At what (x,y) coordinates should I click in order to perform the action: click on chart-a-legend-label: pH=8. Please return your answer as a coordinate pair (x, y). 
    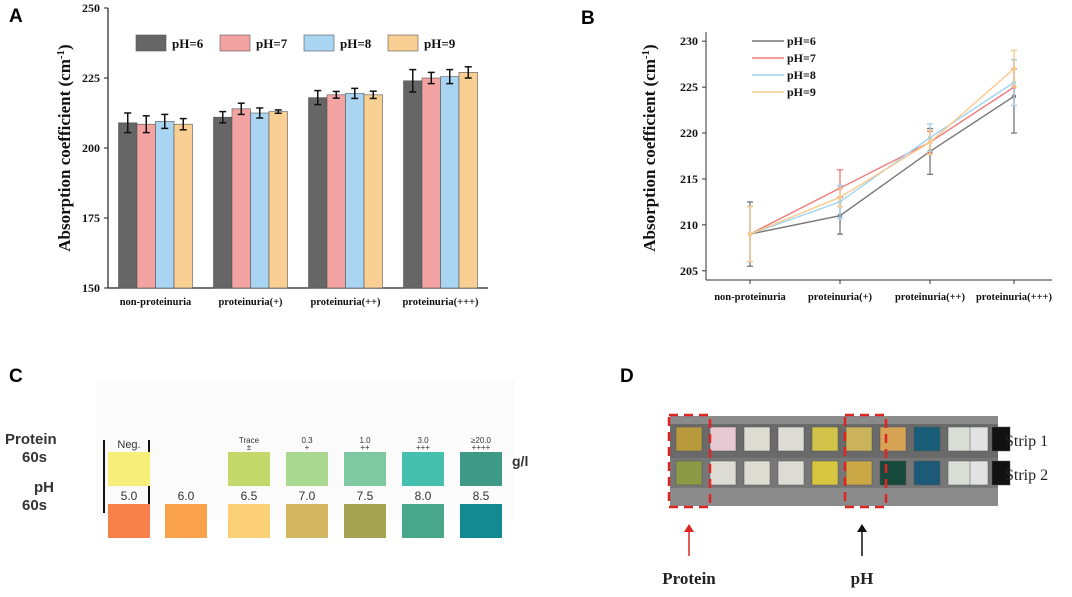
    Looking at the image, I should click on (356, 43).